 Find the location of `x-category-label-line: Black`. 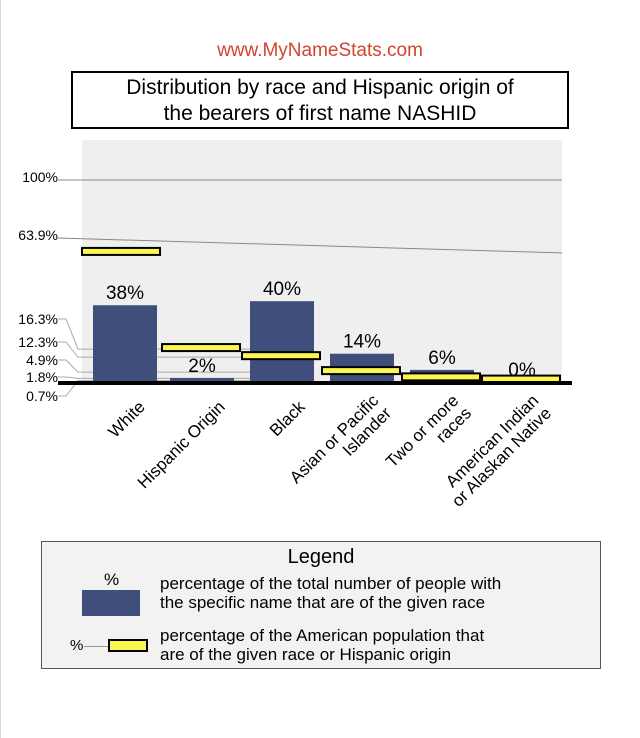

x-category-label-line: Black is located at coordinates (287, 418).